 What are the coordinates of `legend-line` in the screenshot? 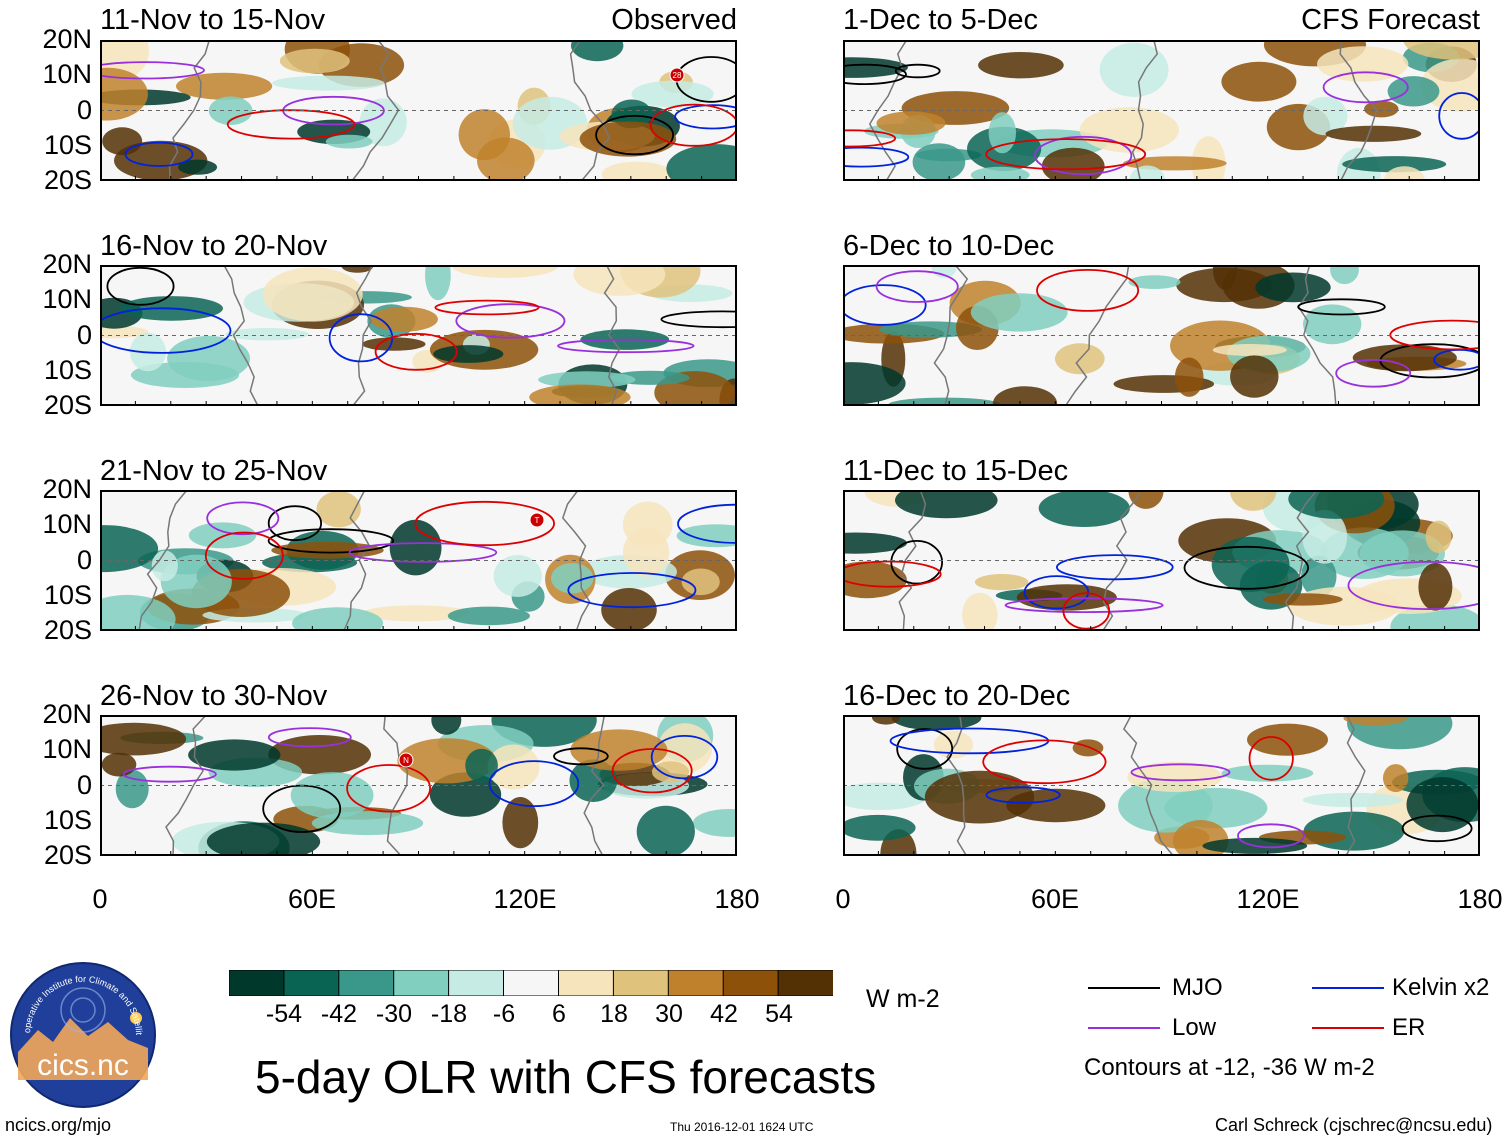 It's located at (1348, 988).